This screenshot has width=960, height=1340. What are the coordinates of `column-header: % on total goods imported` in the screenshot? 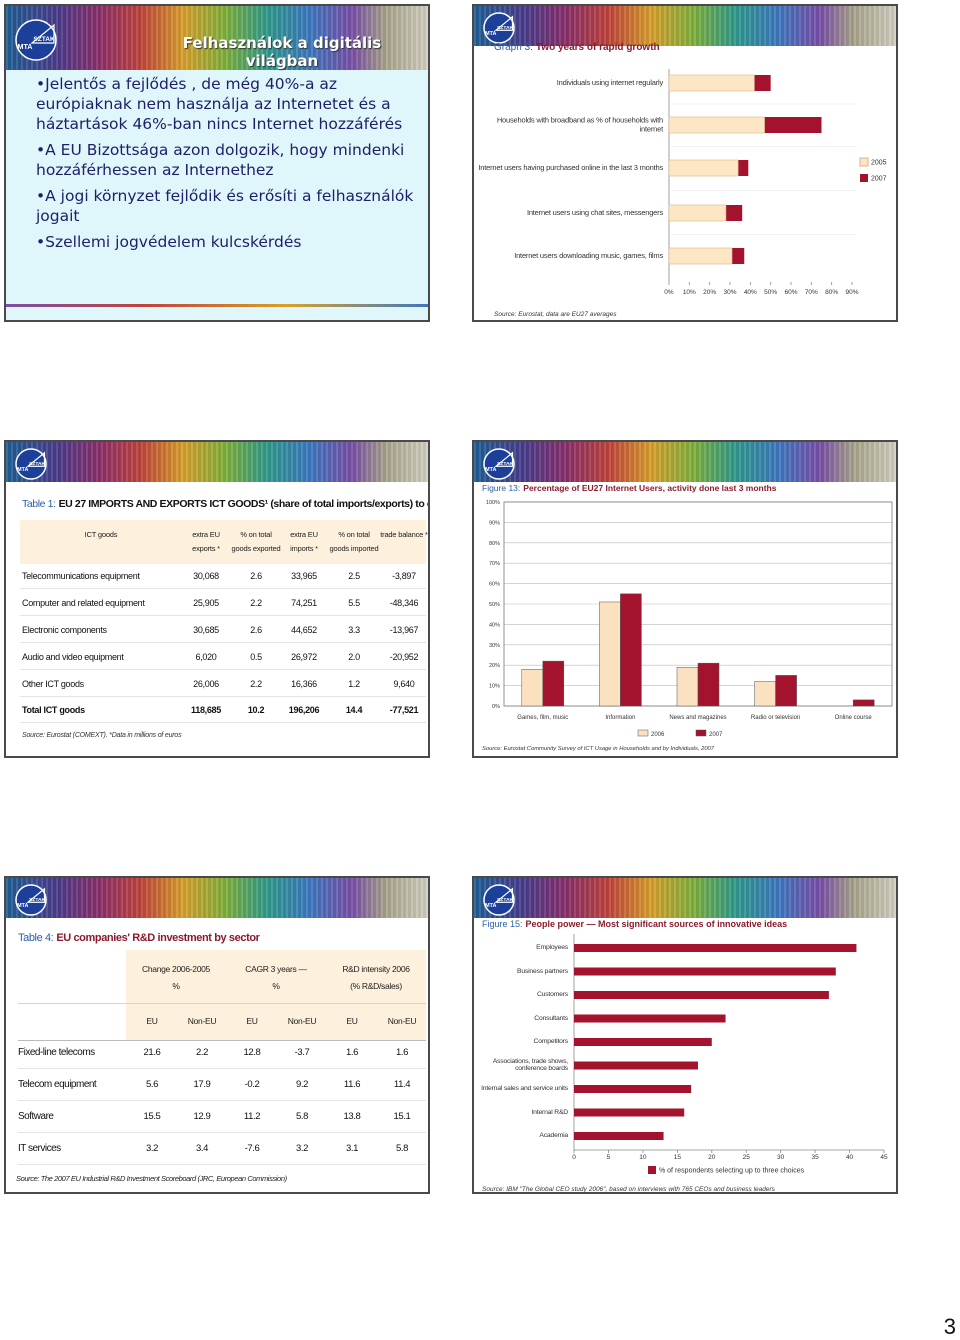 It's located at (354, 541).